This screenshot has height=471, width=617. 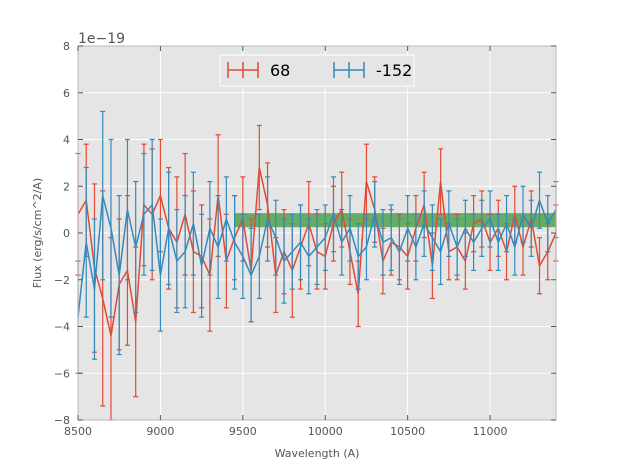 I want to click on legend-entry: -152, so click(x=372, y=70).